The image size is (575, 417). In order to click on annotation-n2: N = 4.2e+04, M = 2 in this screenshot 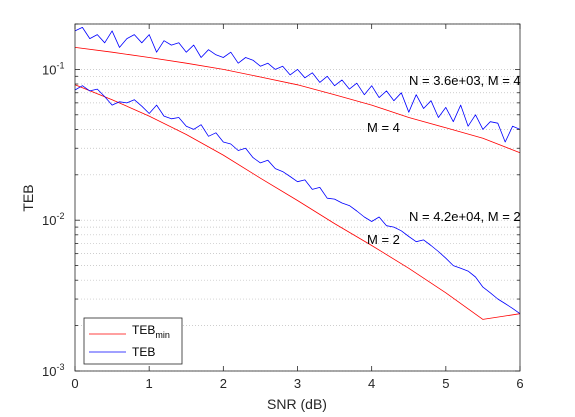, I will do `click(465, 216)`.